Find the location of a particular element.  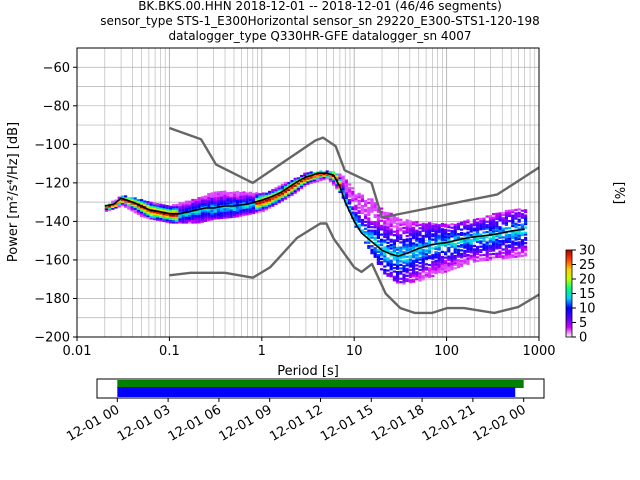

y-tick-label: −180 is located at coordinates (52, 299).